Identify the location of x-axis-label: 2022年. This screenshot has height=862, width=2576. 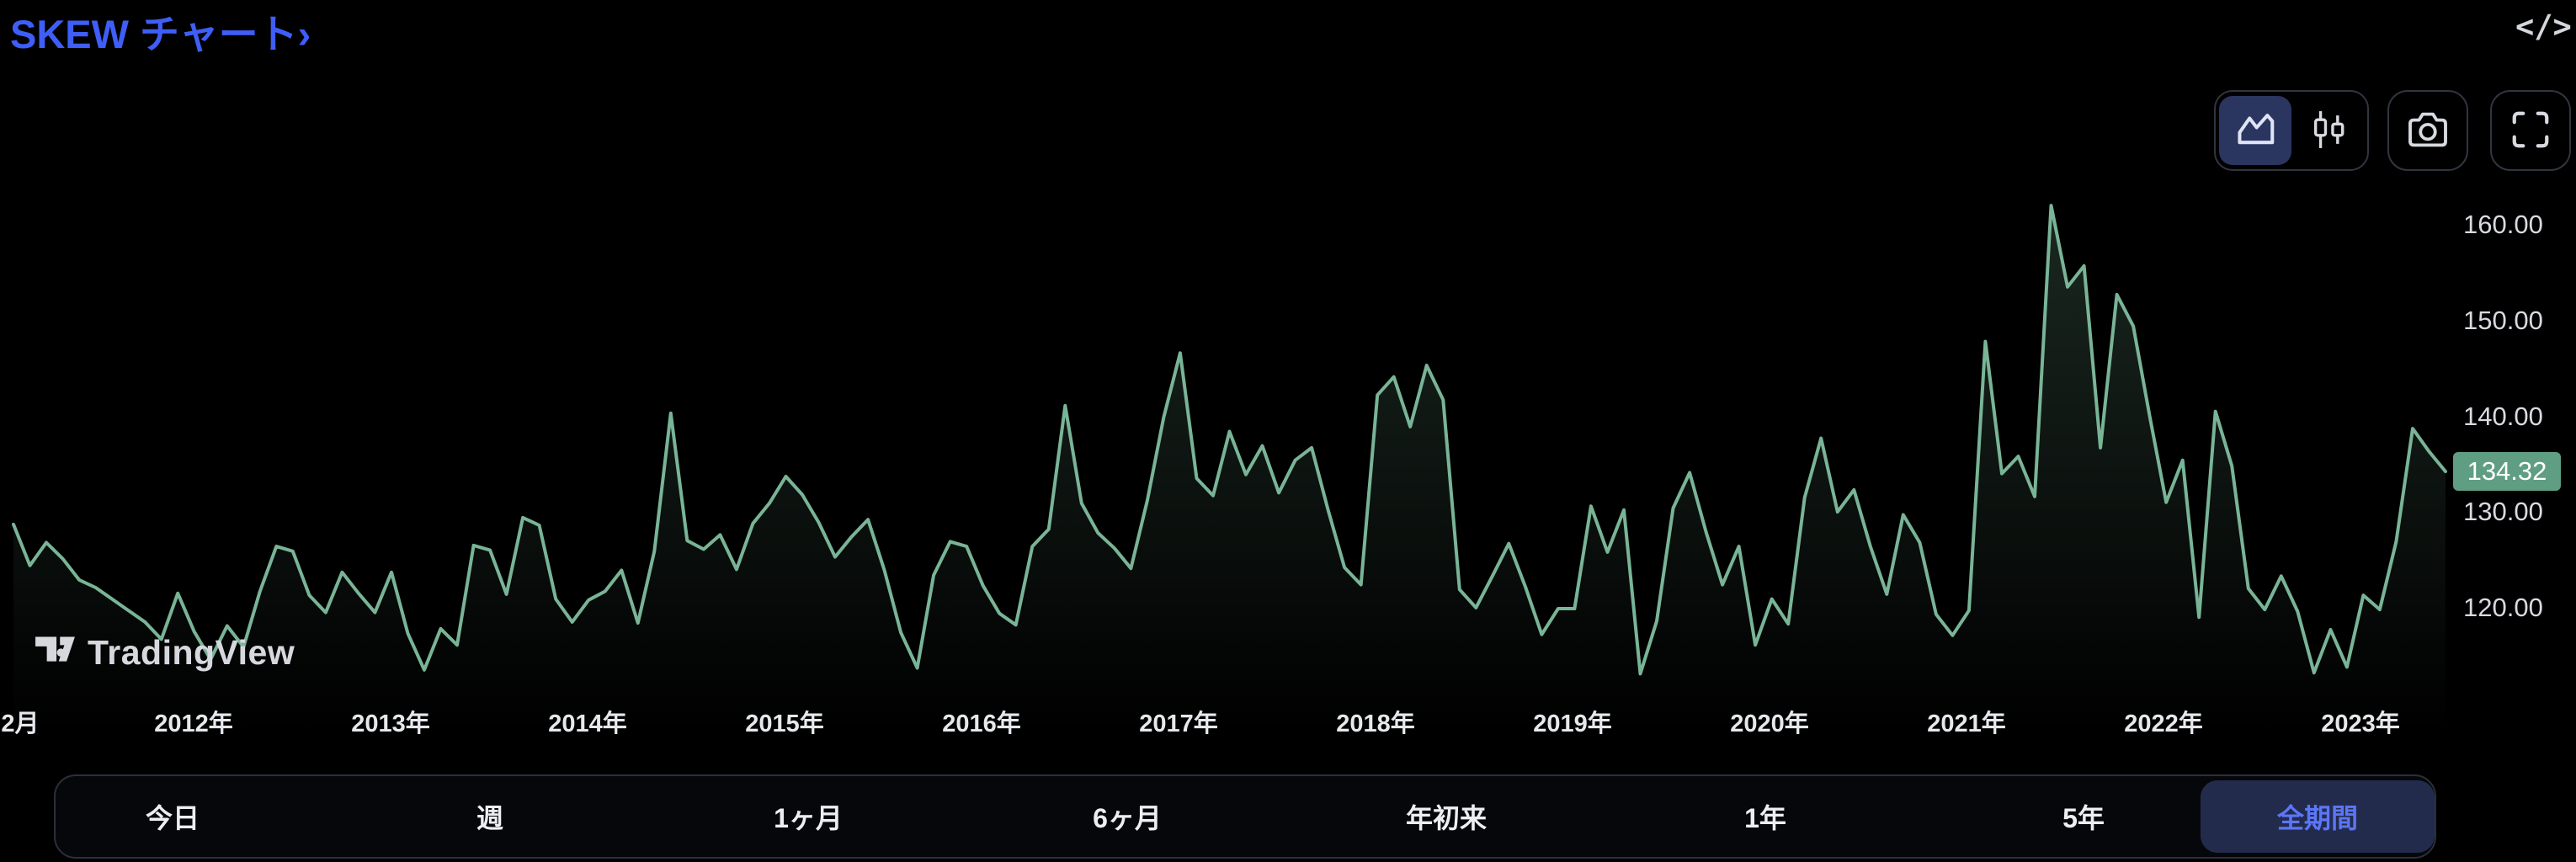
(2164, 723).